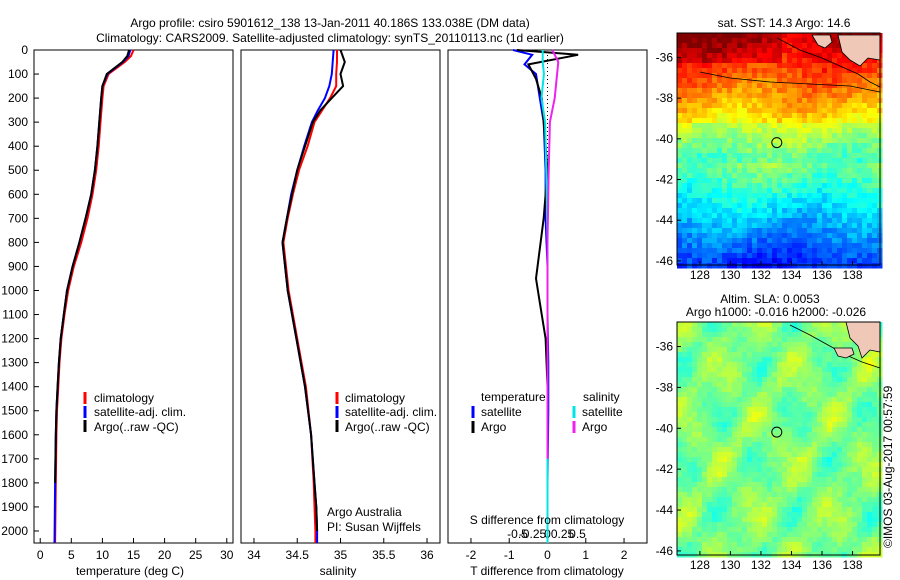 Image resolution: width=900 pixels, height=580 pixels. I want to click on x-tick-label: -1, so click(509, 555).